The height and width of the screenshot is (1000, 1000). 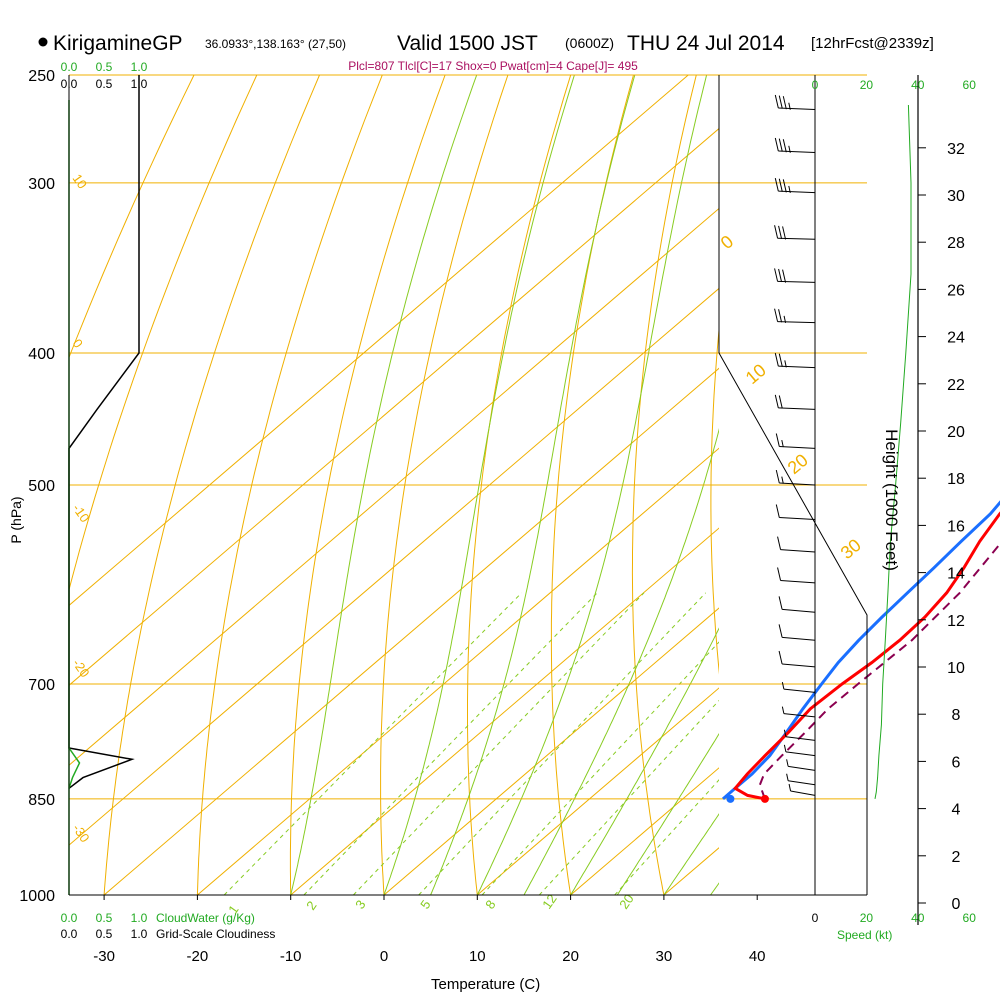 I want to click on height-tick-label: 12, so click(x=956, y=621).